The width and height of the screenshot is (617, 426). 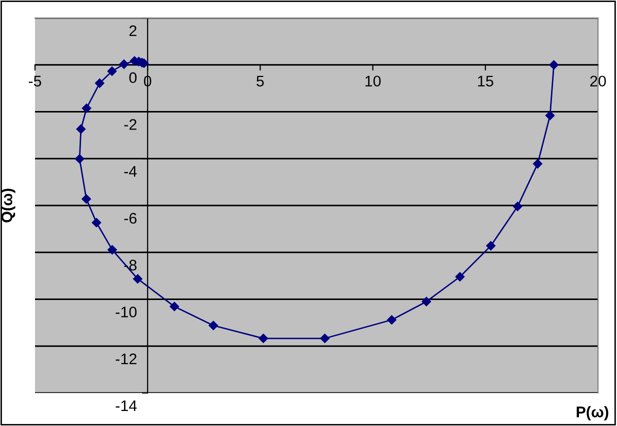 What do you see at coordinates (598, 81) in the screenshot?
I see `x-tick-label: 20` at bounding box center [598, 81].